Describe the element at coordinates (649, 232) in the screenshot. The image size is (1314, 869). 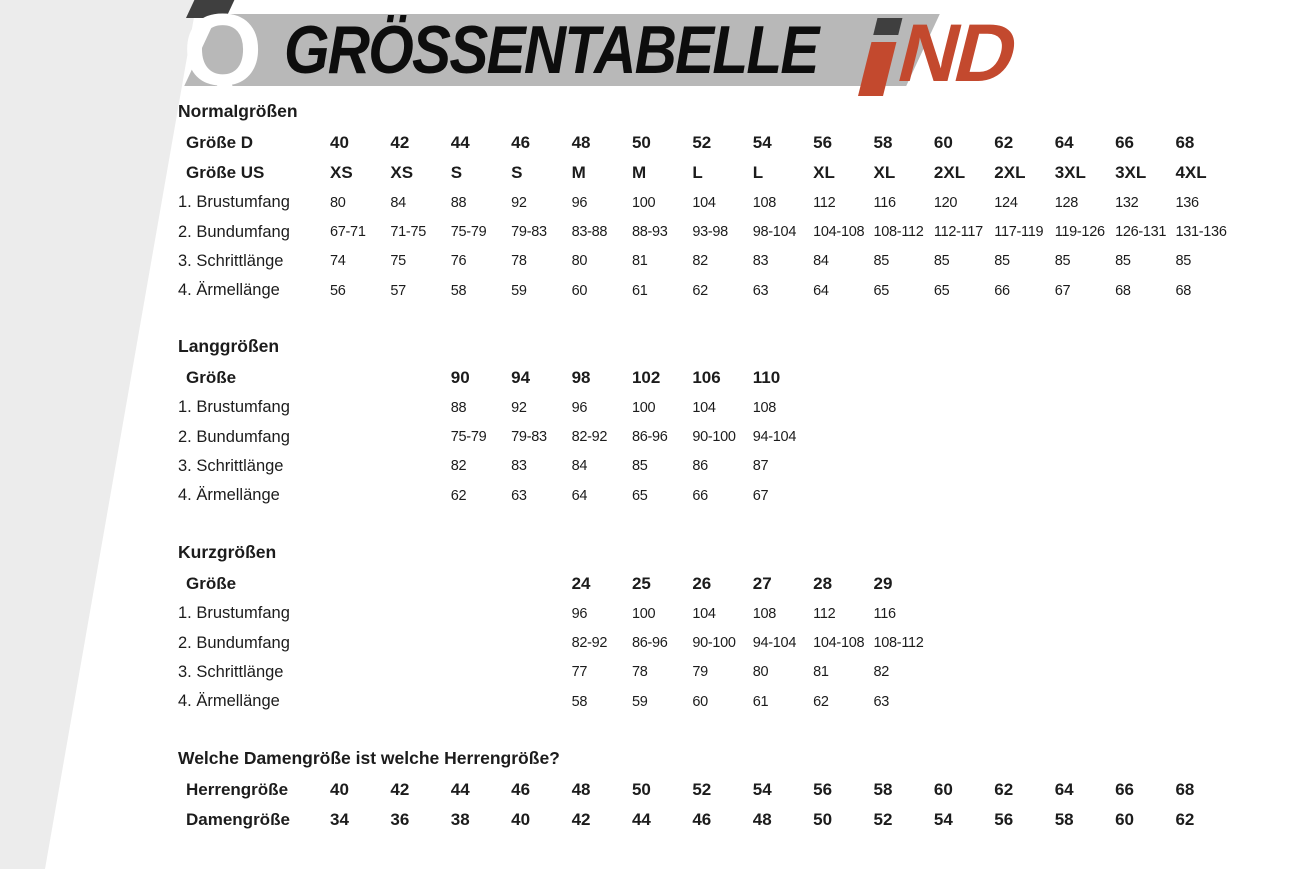
I see `value-cell: 88-93` at that location.